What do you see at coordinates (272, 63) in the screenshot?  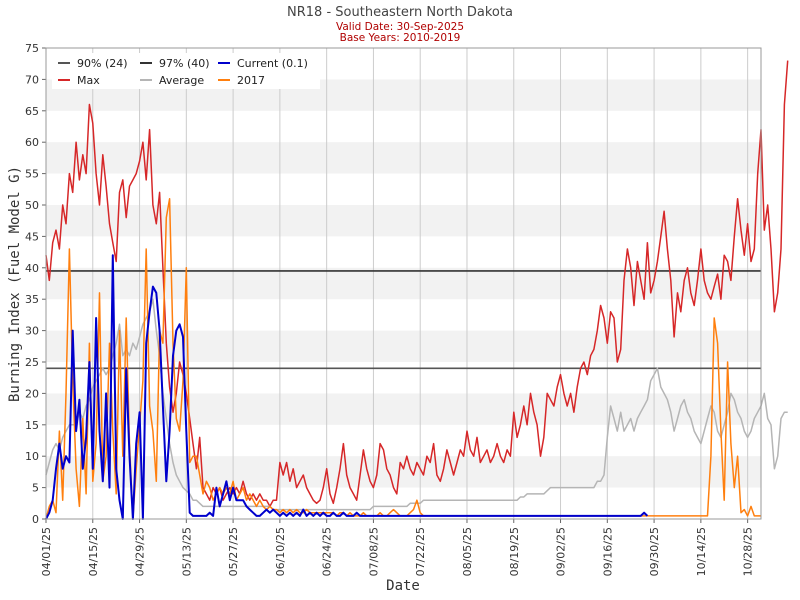 I see `legend-label: Current (0.1)` at bounding box center [272, 63].